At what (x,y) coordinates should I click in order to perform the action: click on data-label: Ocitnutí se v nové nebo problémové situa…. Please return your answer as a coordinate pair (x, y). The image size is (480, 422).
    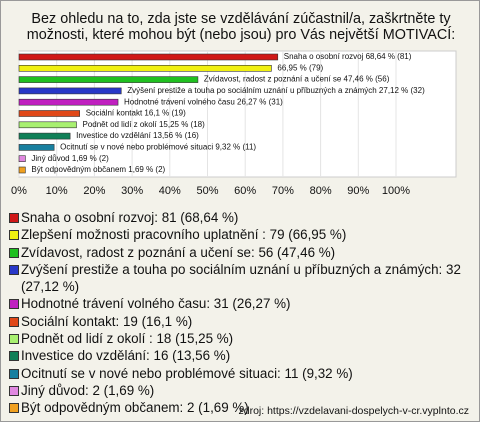
    Looking at the image, I should click on (158, 147).